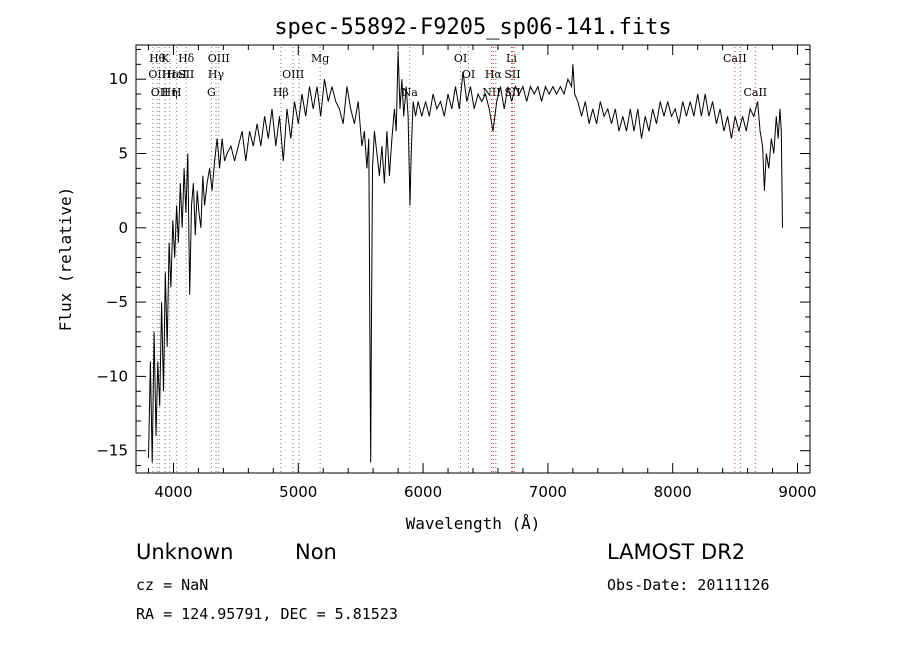  Describe the element at coordinates (511, 58) in the screenshot. I see `line-label: Li` at that location.